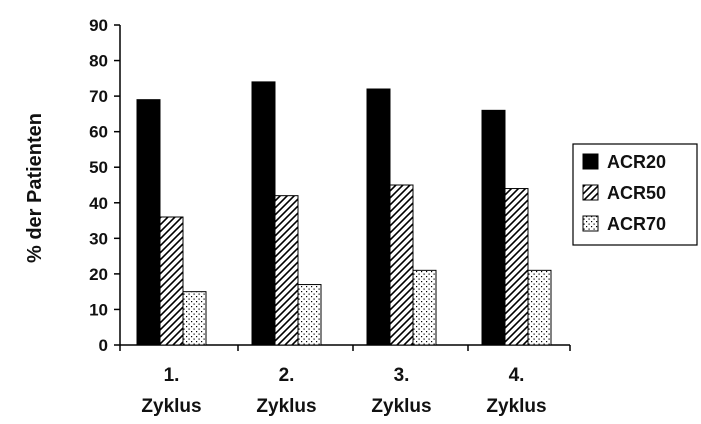  What do you see at coordinates (98, 309) in the screenshot?
I see `y-tick-label: 10` at bounding box center [98, 309].